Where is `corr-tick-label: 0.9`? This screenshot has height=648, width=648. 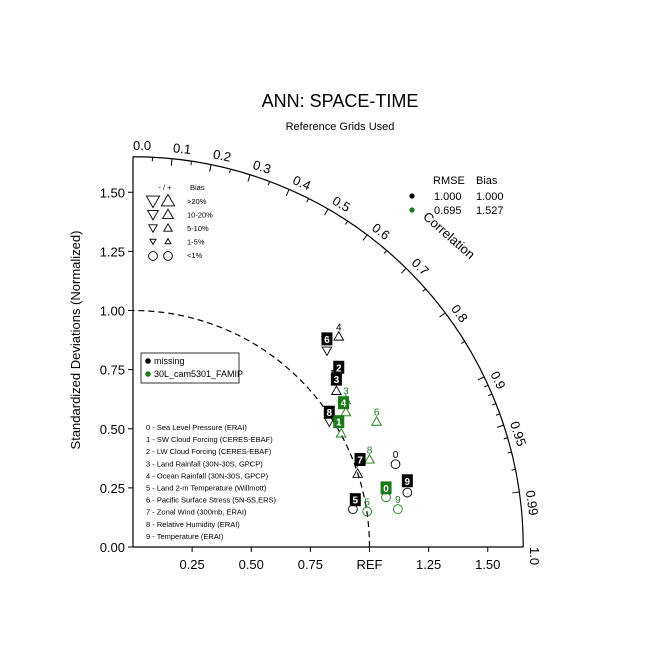
corr-tick-label: 0.9 is located at coordinates (497, 380).